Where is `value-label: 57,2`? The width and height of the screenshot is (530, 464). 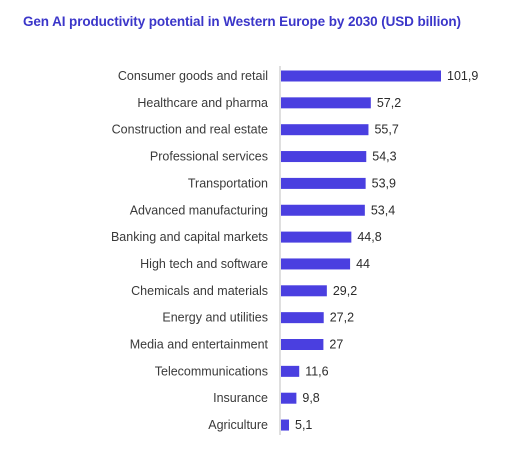 value-label: 57,2 is located at coordinates (389, 103).